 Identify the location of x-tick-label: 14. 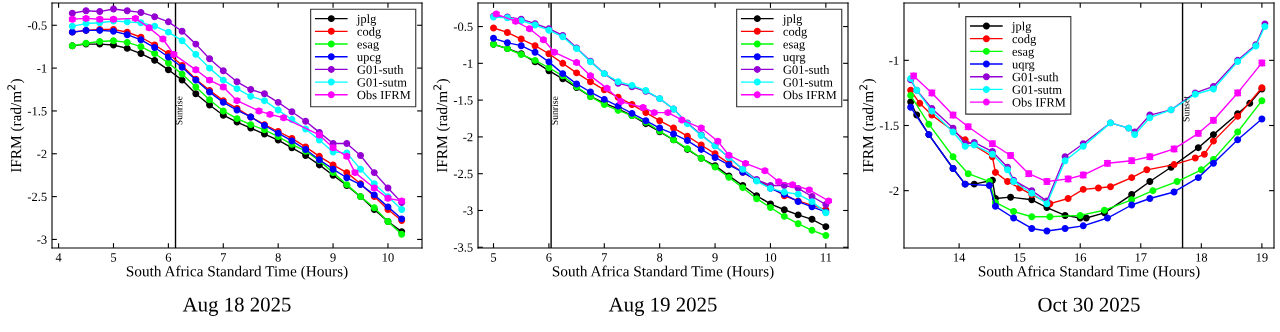
(959, 257).